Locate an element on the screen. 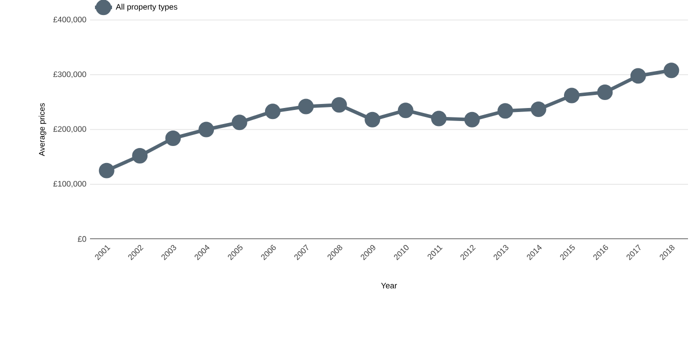 This screenshot has width=700, height=340. y-tick-label: £400,000 is located at coordinates (69, 20).